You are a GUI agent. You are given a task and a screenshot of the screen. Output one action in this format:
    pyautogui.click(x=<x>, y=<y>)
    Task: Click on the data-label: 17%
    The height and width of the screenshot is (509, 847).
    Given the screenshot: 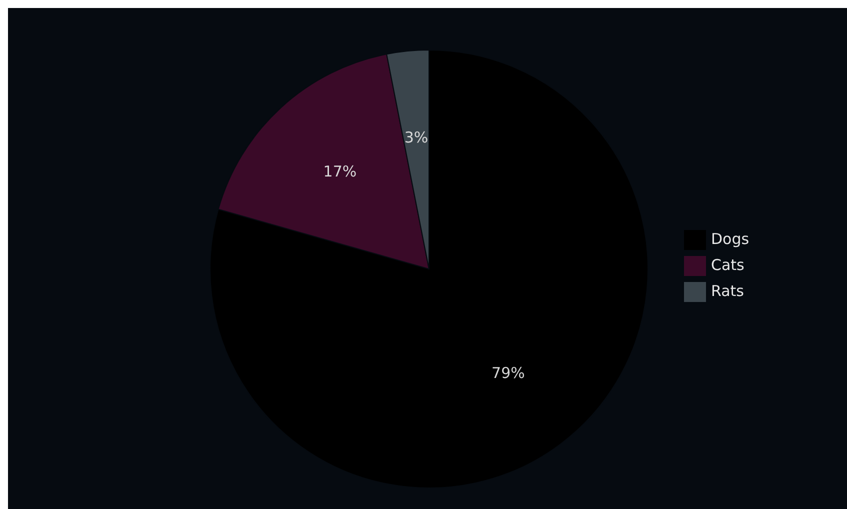 What is the action you would take?
    pyautogui.click(x=340, y=171)
    